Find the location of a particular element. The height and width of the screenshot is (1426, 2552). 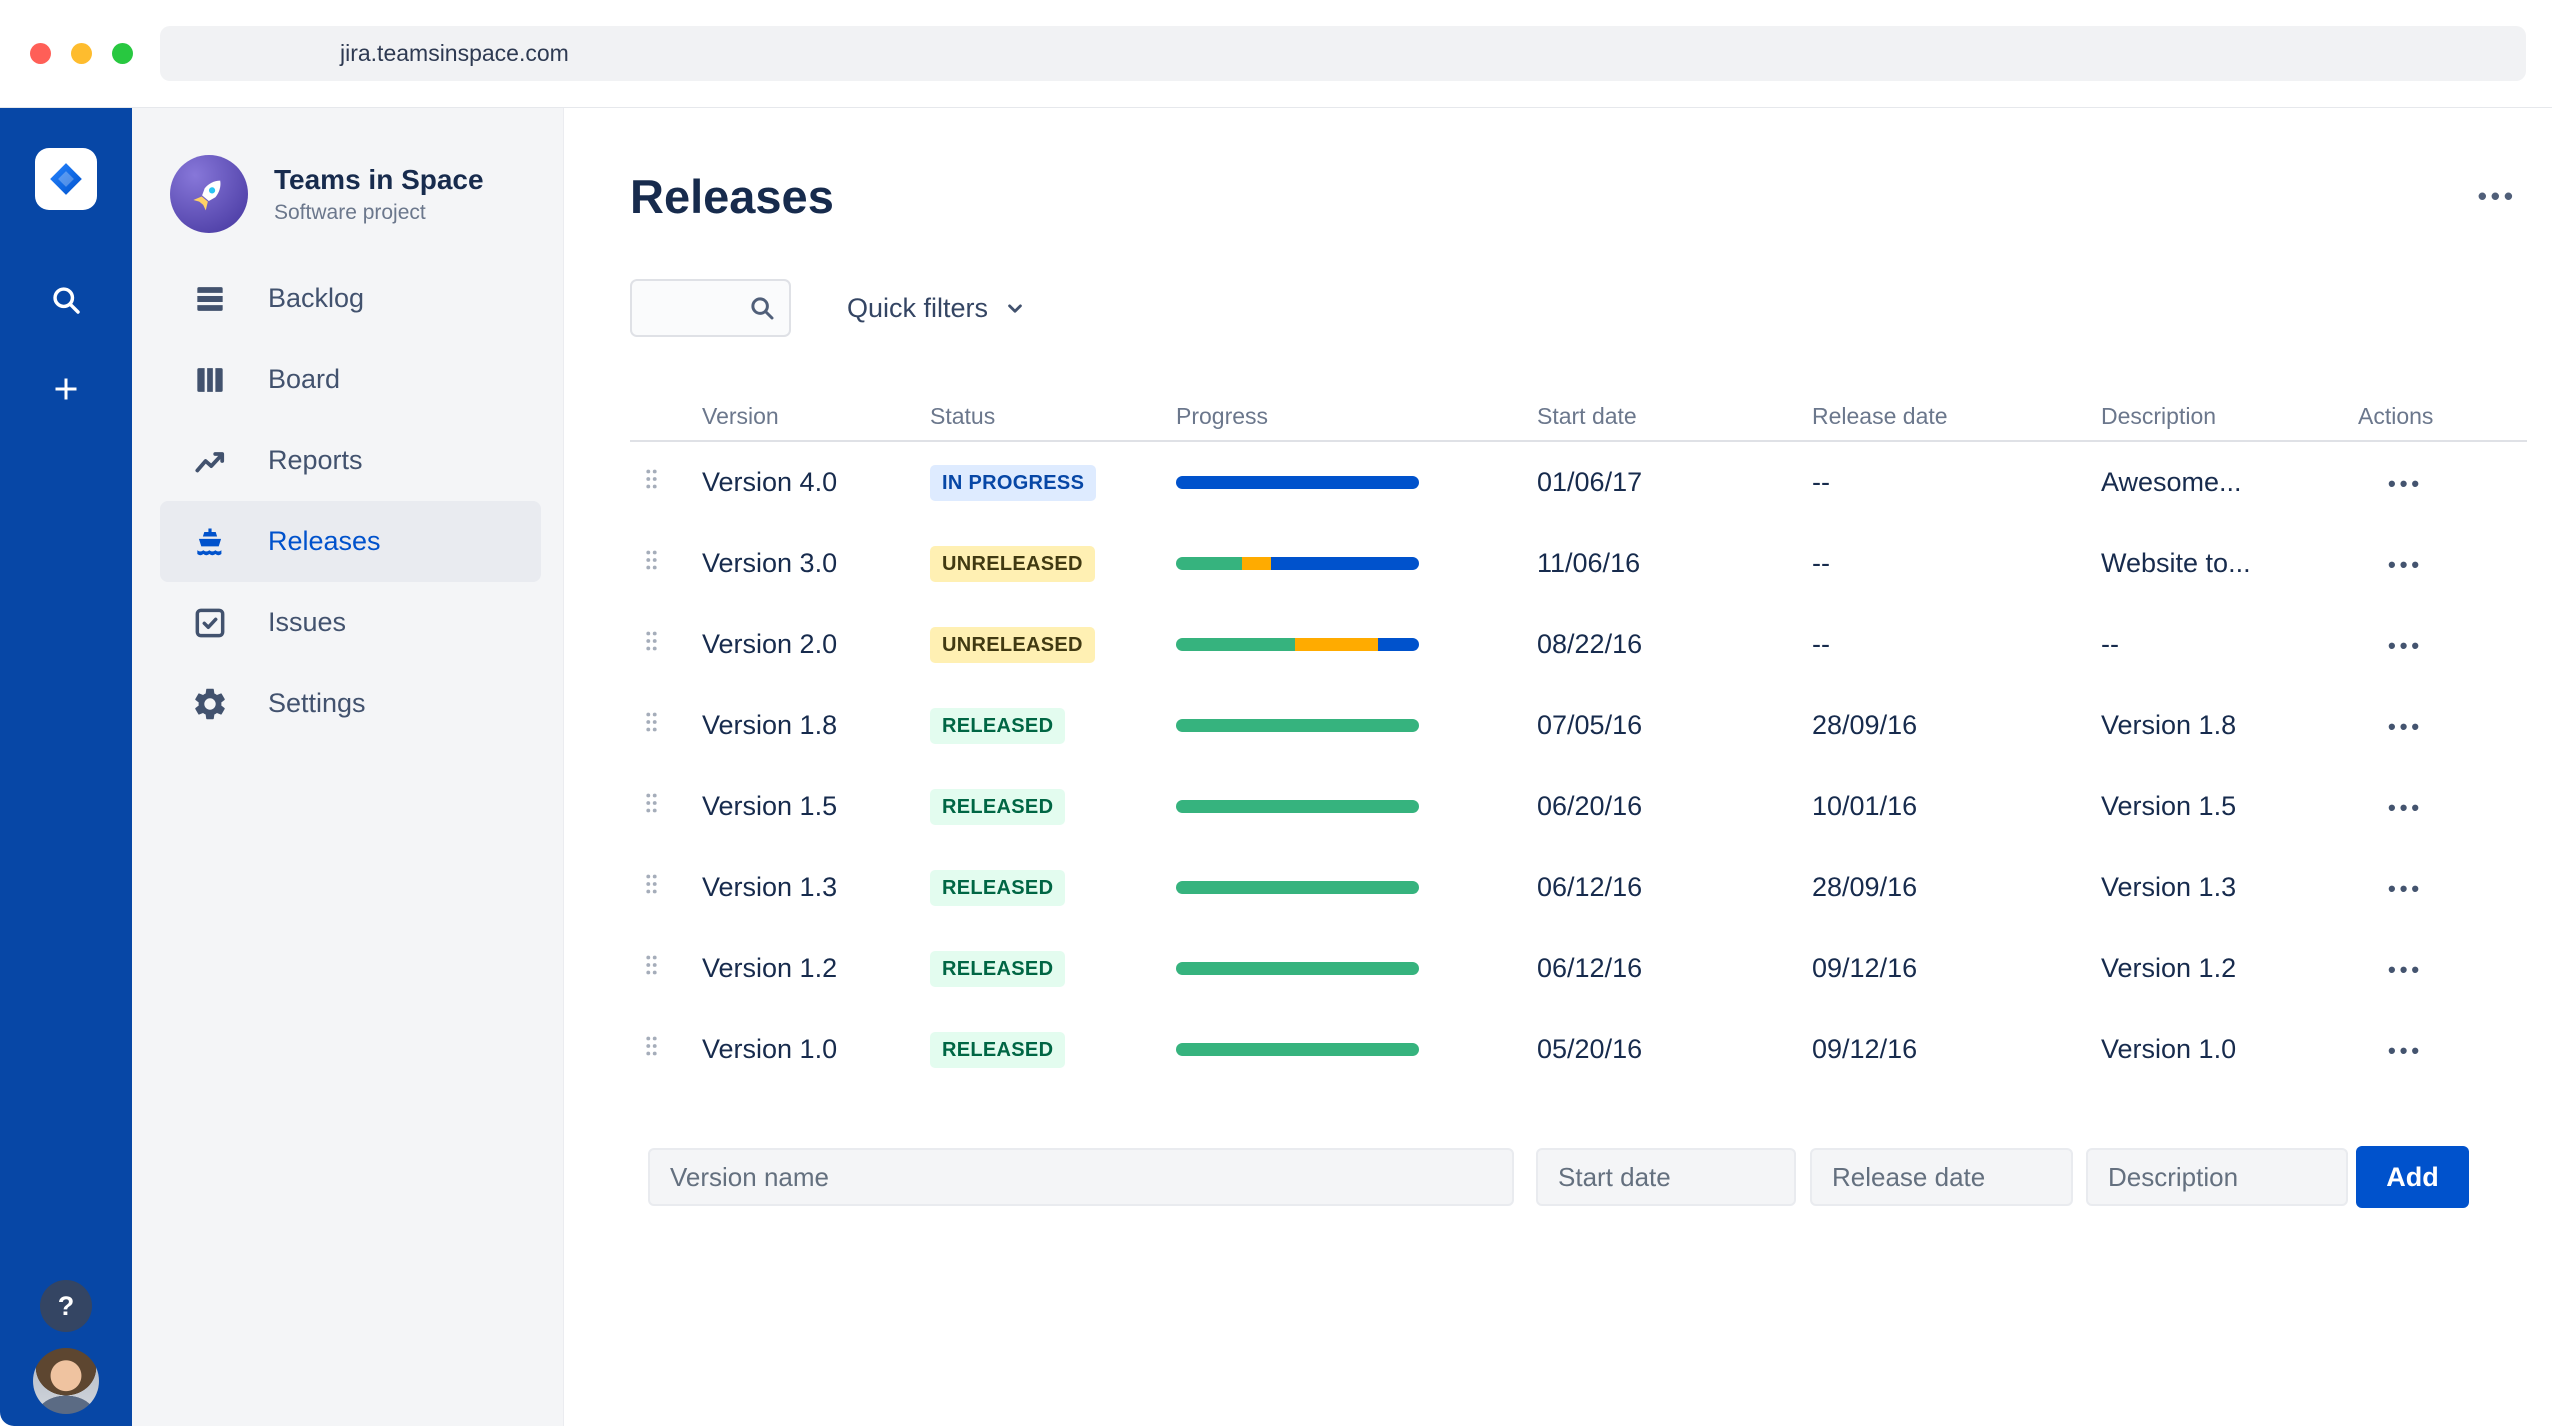

description-input is located at coordinates (2217, 1177).